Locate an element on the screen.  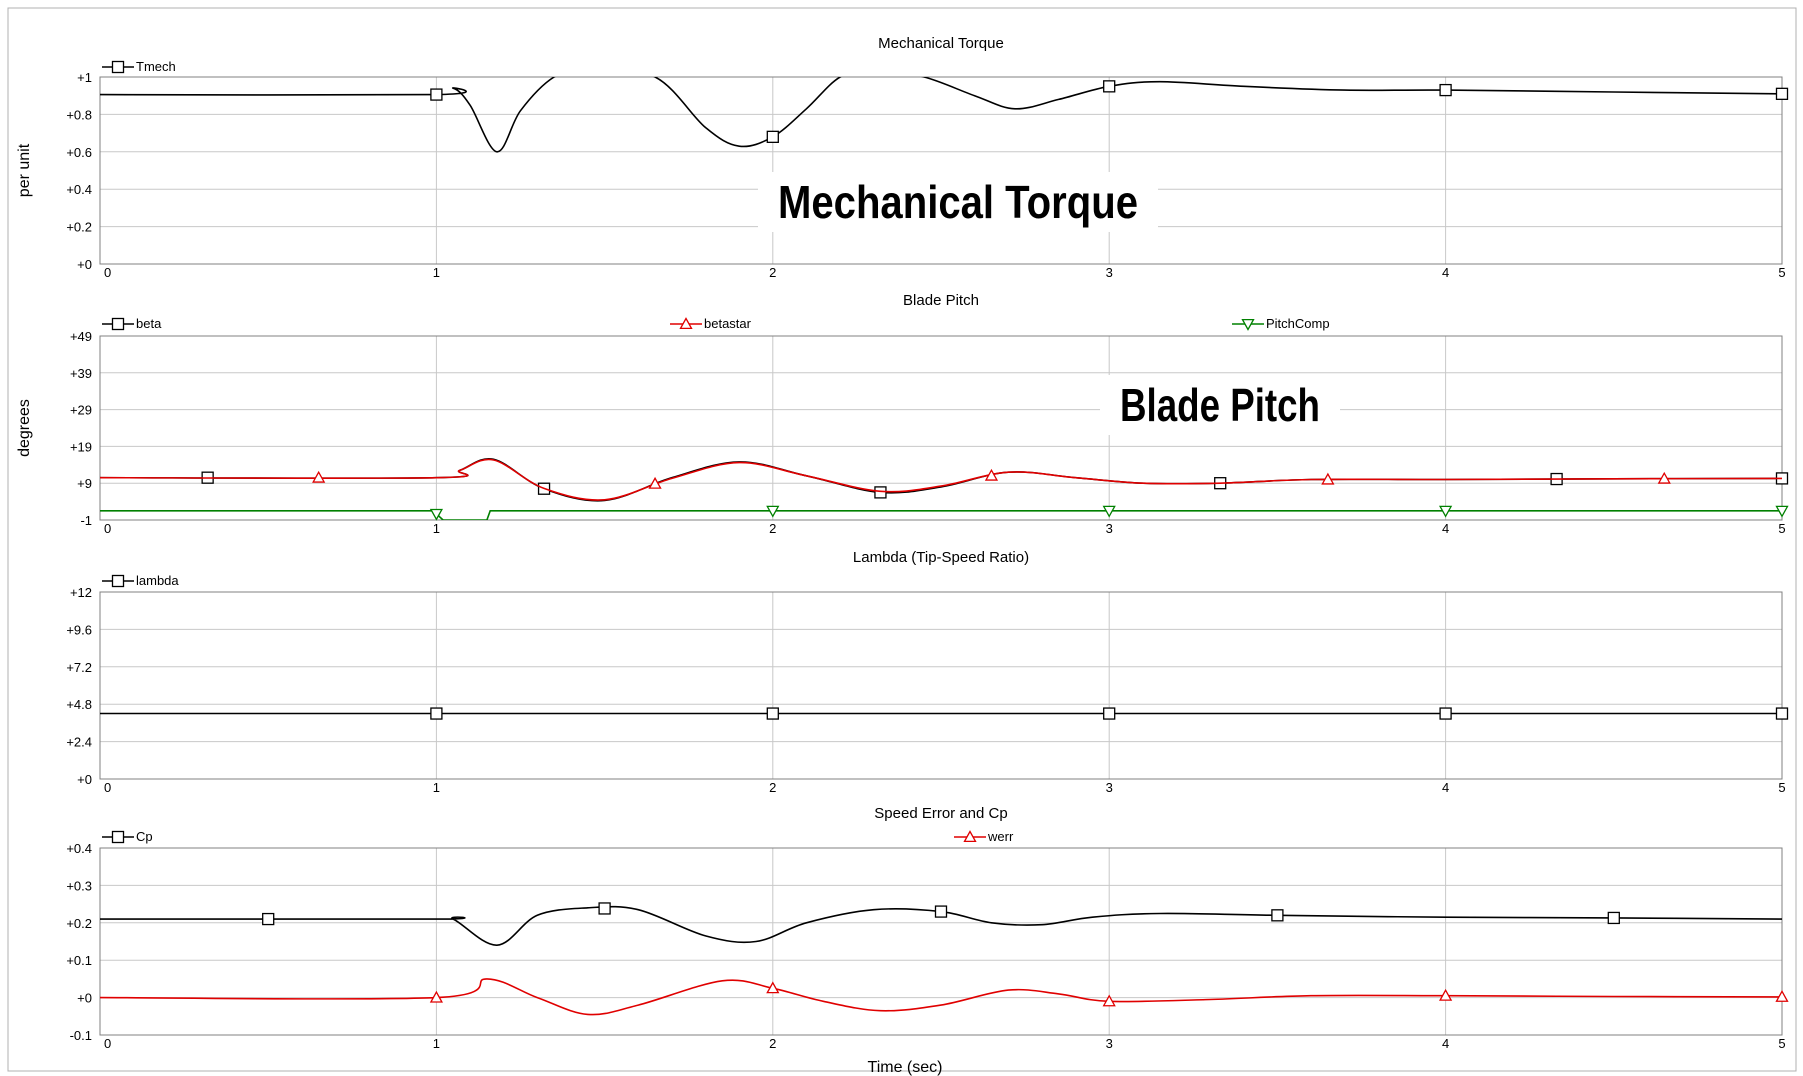
y-tick-label: -1 is located at coordinates (86, 520).